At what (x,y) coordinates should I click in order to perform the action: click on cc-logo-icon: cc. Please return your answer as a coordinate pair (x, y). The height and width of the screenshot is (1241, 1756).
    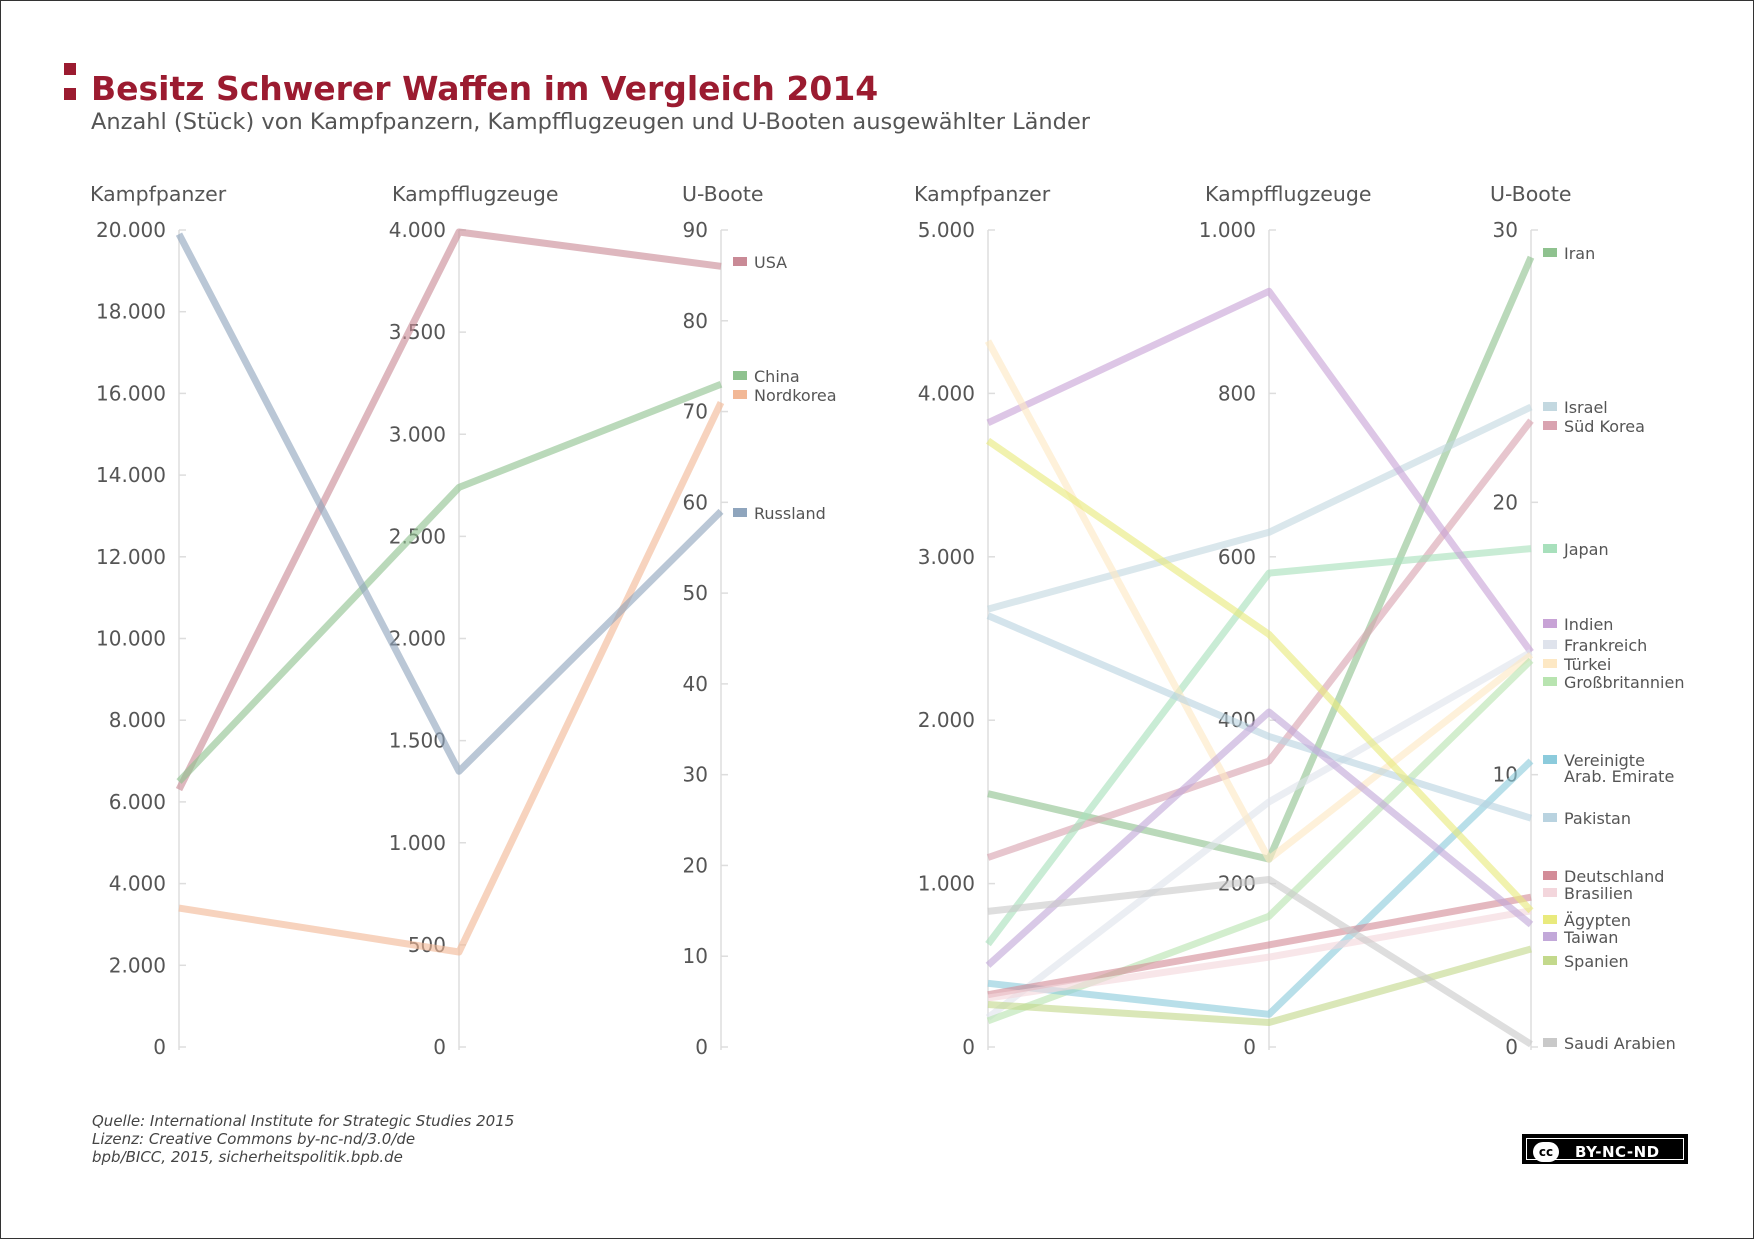
    Looking at the image, I should click on (1546, 1152).